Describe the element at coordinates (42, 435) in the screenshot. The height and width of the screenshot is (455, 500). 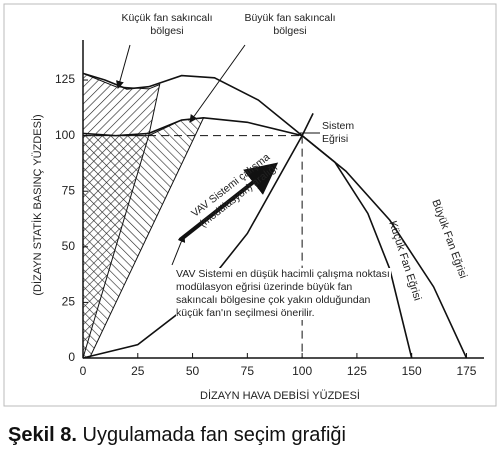
I see `caption-label: Şekil 8.` at that location.